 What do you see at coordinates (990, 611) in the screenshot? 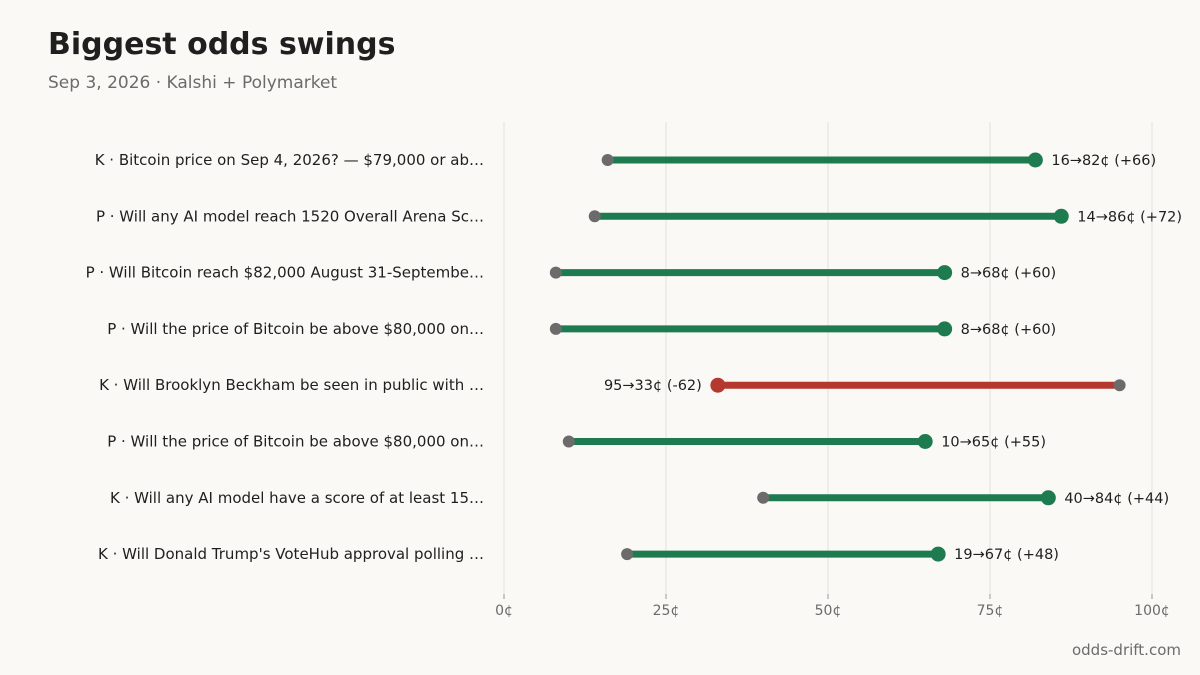
I see `x-tick-label: 75¢` at bounding box center [990, 611].